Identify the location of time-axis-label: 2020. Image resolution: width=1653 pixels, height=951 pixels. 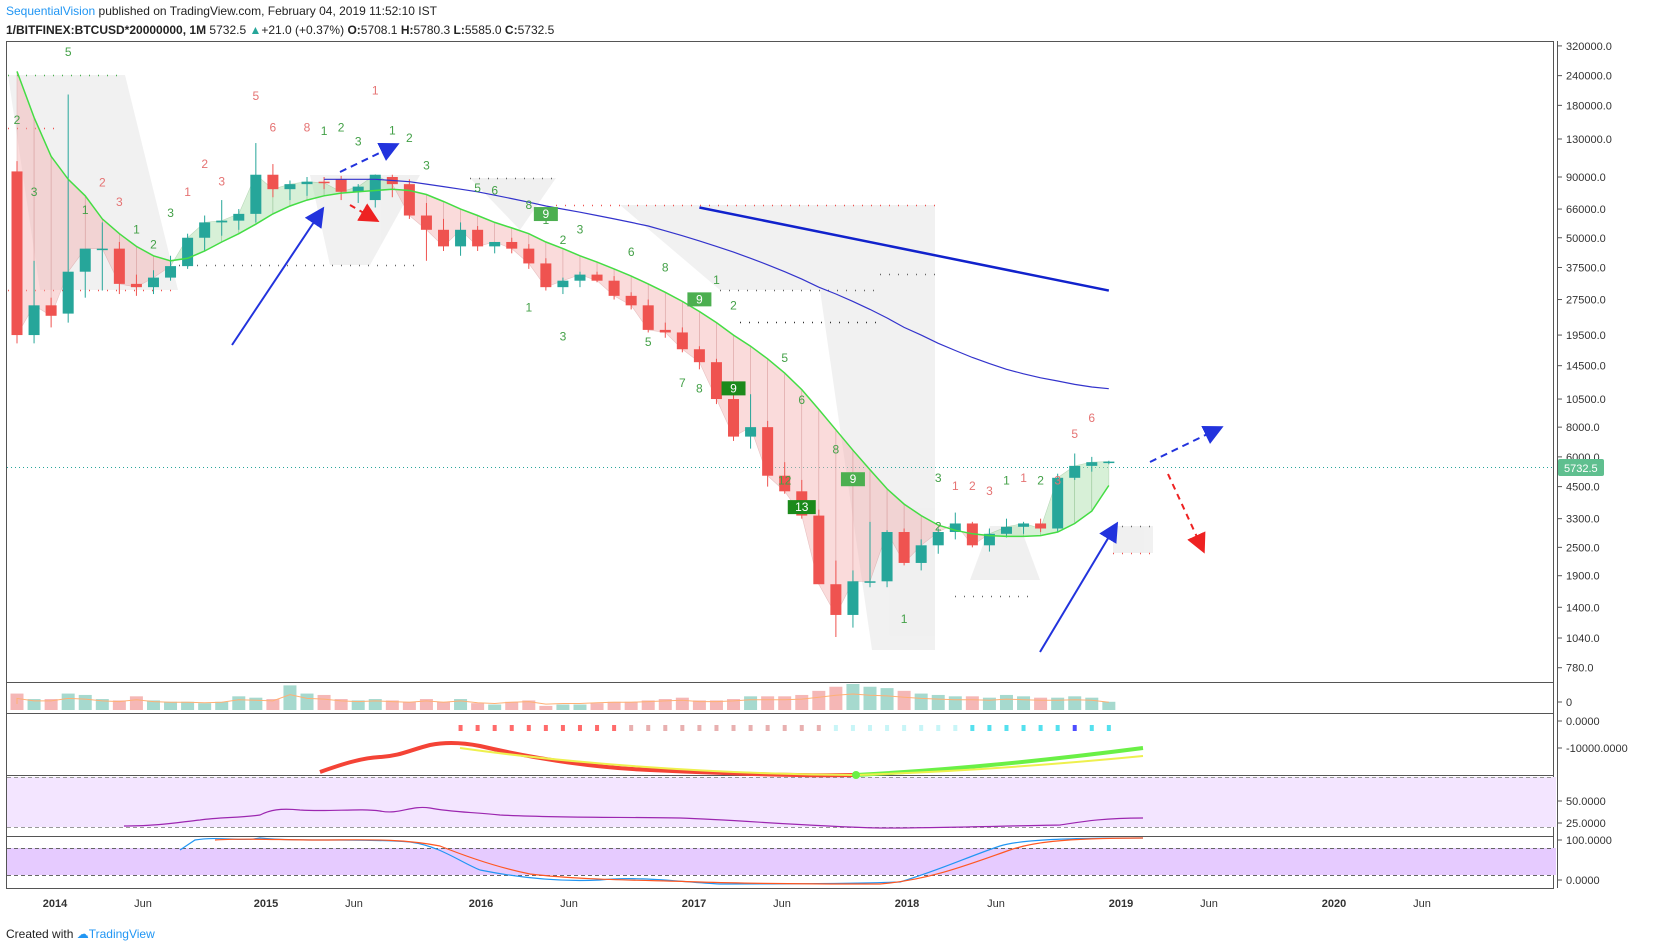
(1334, 904).